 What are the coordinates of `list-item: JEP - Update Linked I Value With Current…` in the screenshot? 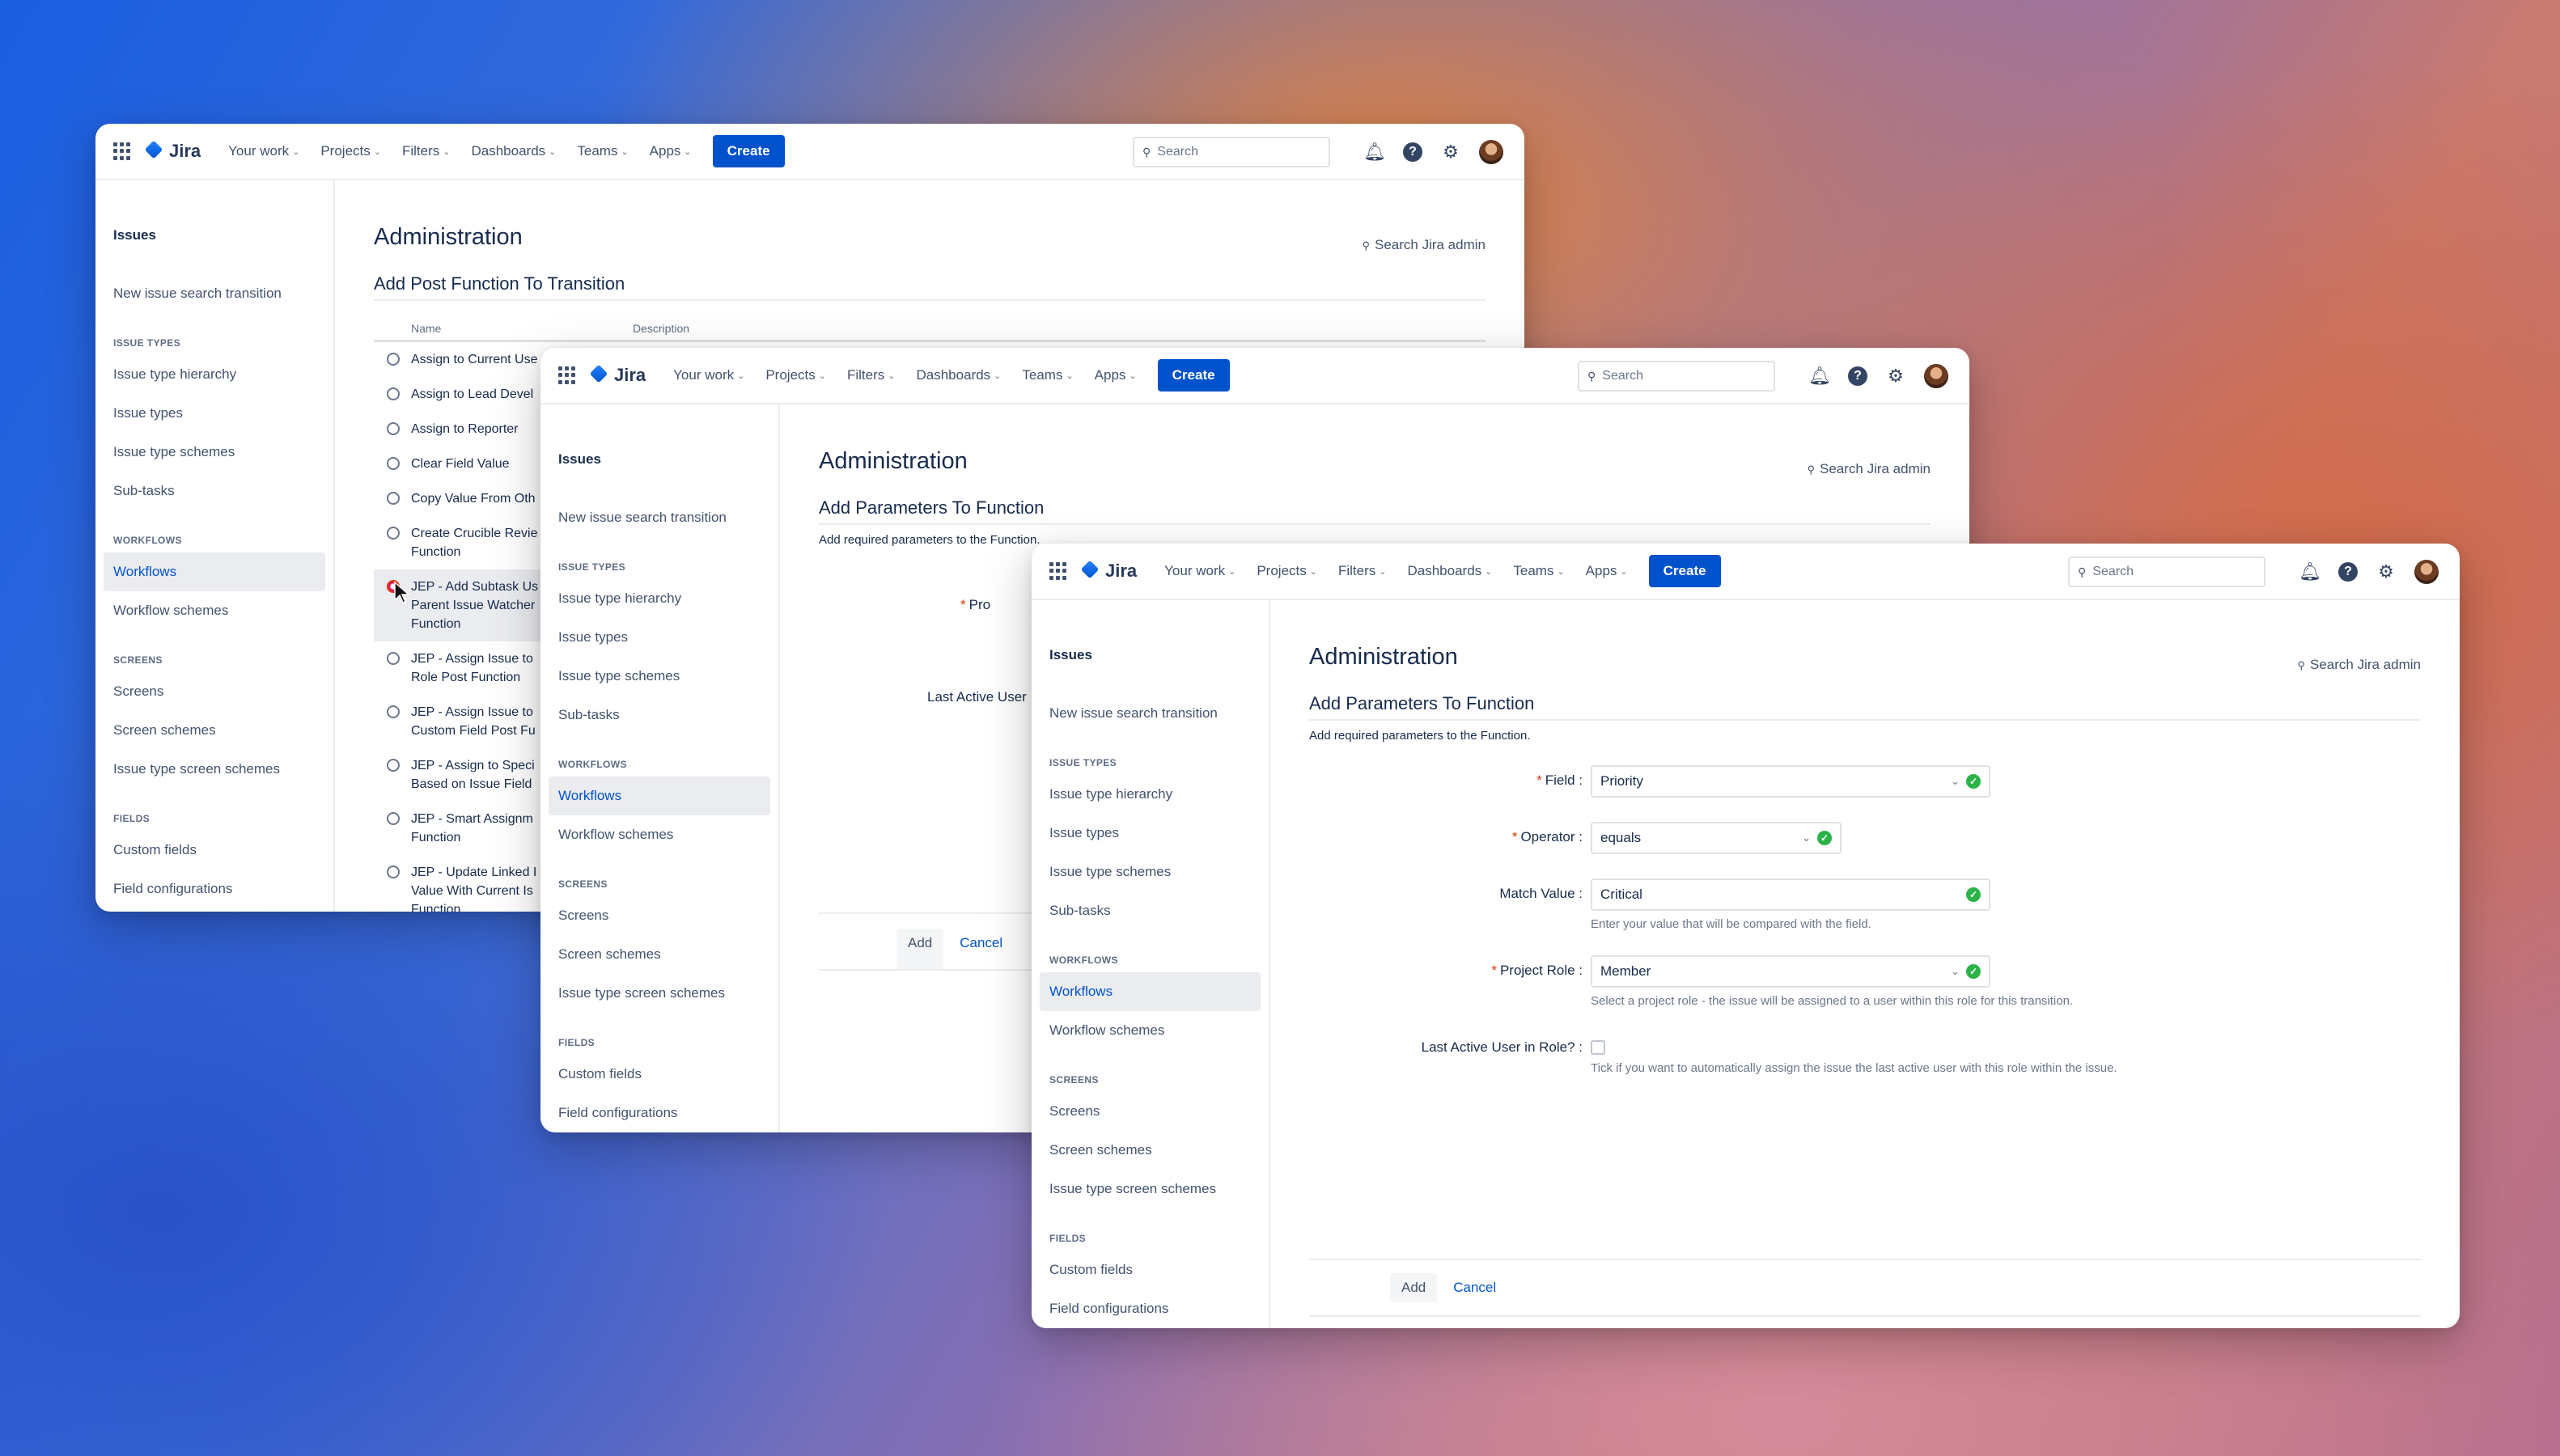 It's located at (930, 883).